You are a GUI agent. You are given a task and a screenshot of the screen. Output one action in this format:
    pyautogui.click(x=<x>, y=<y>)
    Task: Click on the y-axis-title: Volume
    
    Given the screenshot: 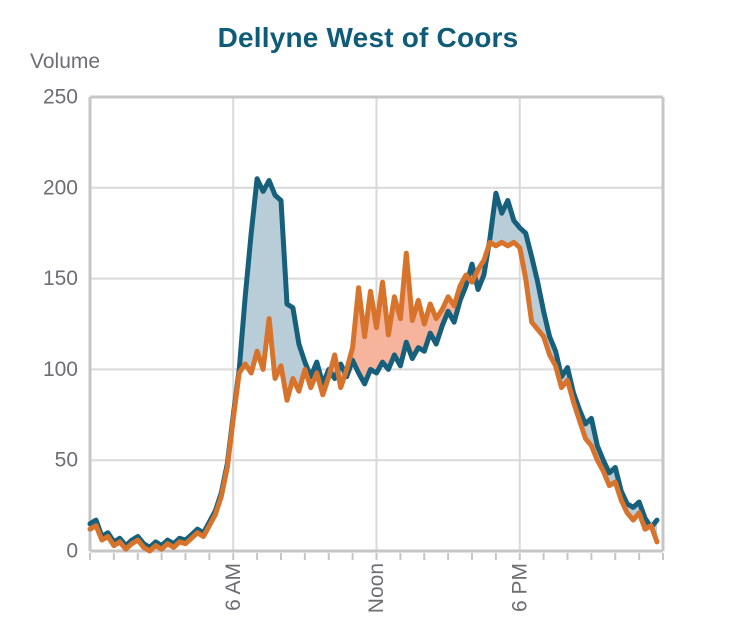 What is the action you would take?
    pyautogui.click(x=65, y=61)
    